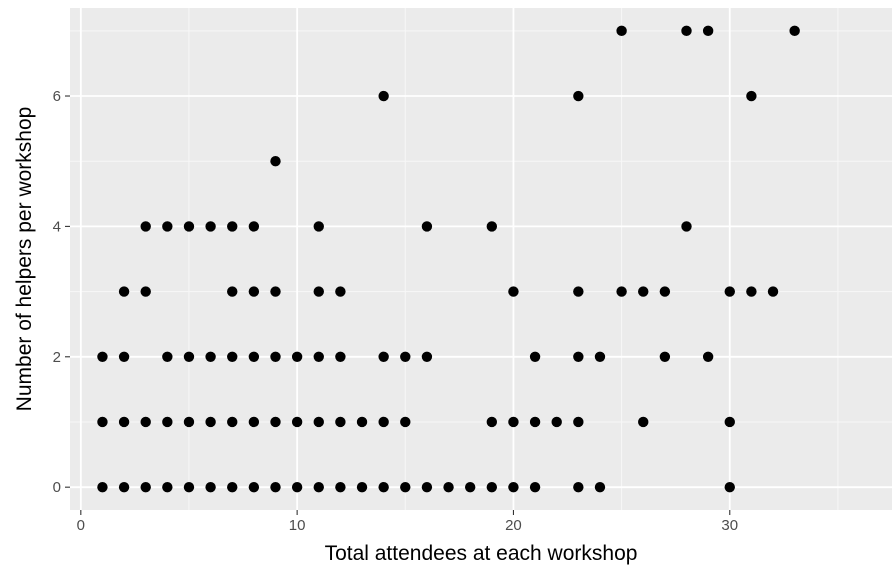 The image size is (892, 569). What do you see at coordinates (407, 522) in the screenshot?
I see `x-axis: 0 10 20 30` at bounding box center [407, 522].